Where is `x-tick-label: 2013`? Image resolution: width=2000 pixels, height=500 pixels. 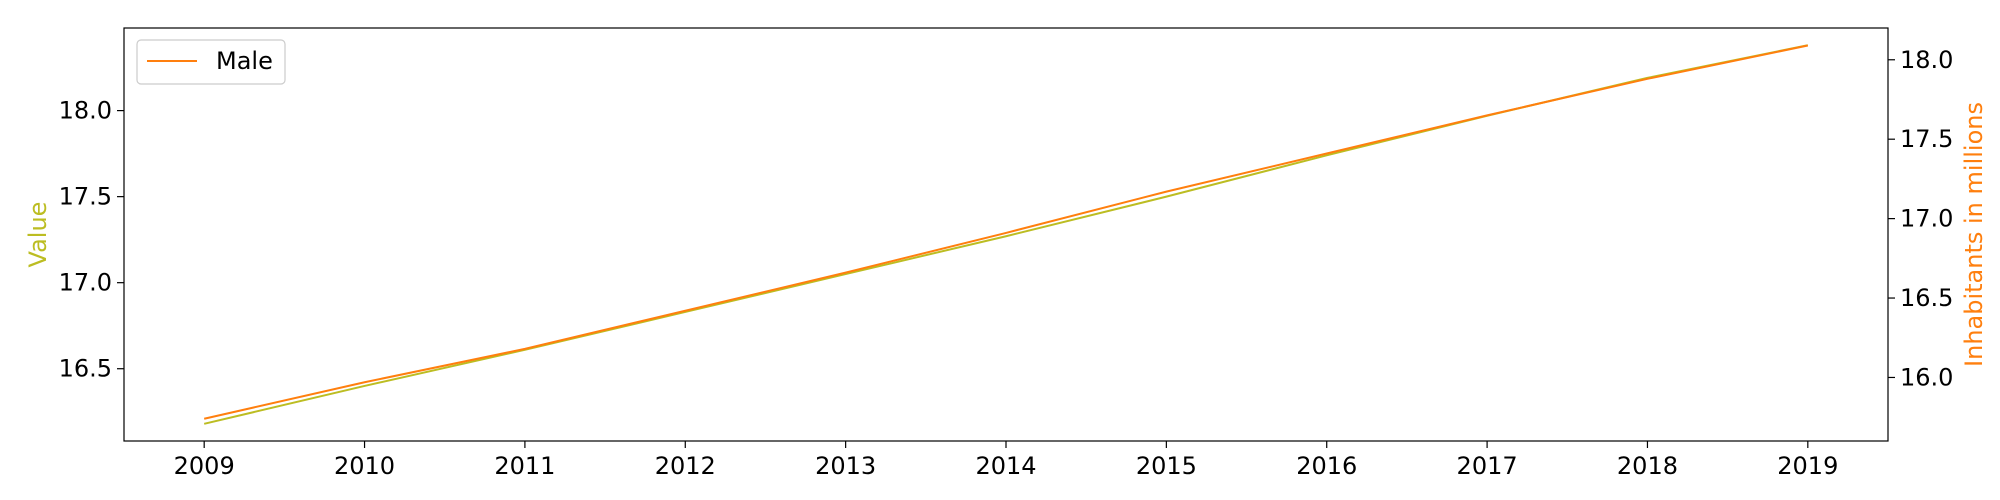 x-tick-label: 2013 is located at coordinates (845, 466).